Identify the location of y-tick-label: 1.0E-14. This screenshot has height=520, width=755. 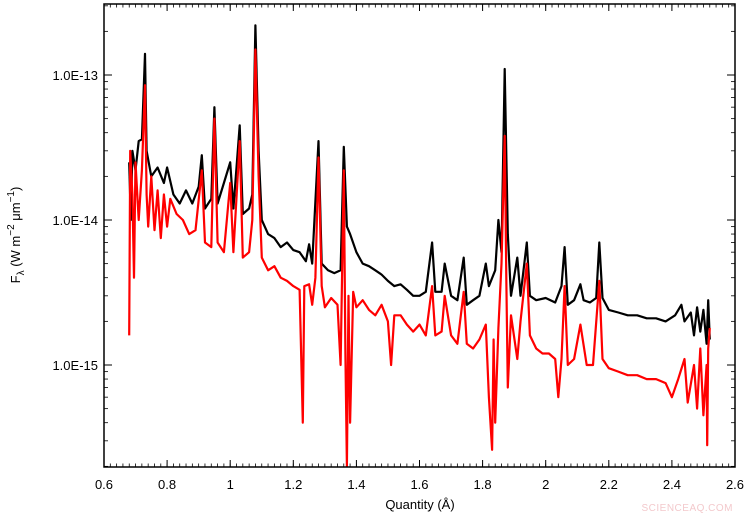
(75, 220).